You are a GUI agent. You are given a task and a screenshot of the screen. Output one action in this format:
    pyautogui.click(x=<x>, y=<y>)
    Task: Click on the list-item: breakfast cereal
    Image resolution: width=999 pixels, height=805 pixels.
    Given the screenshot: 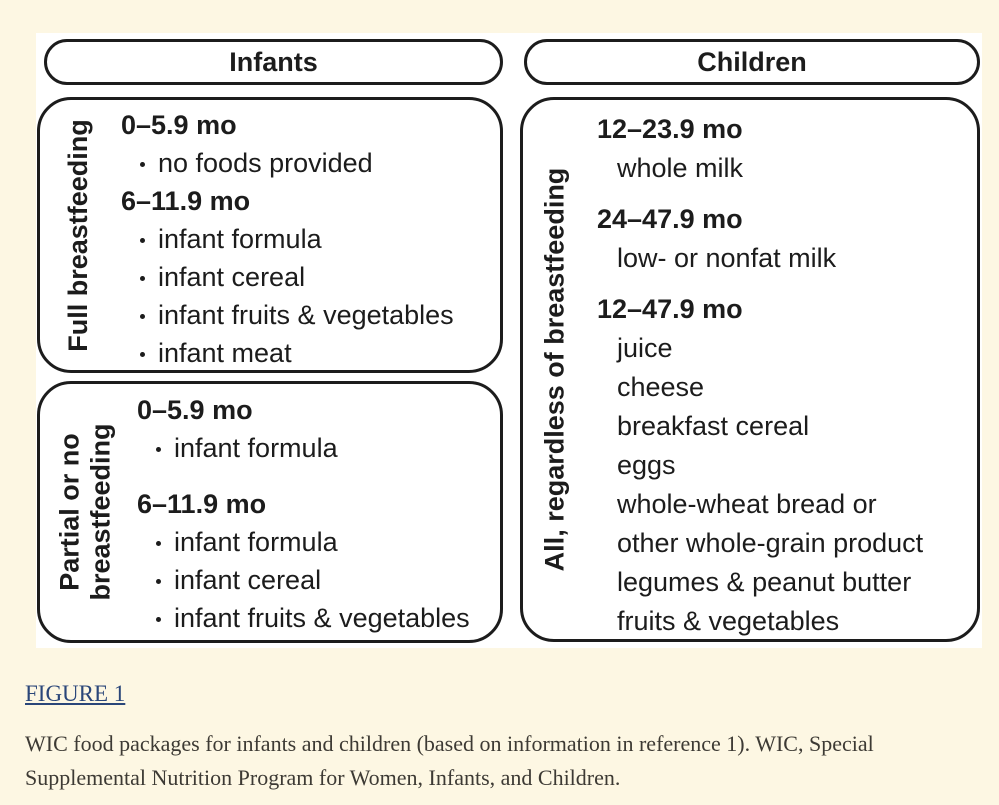 What is the action you would take?
    pyautogui.click(x=787, y=426)
    